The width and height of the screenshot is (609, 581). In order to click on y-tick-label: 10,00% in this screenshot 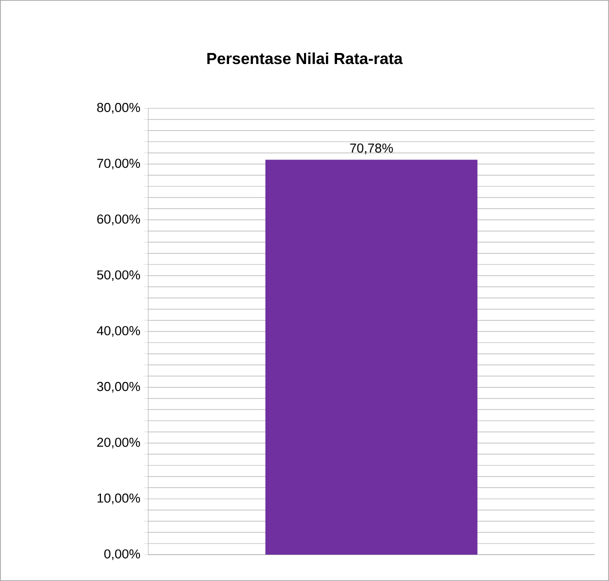, I will do `click(119, 499)`.